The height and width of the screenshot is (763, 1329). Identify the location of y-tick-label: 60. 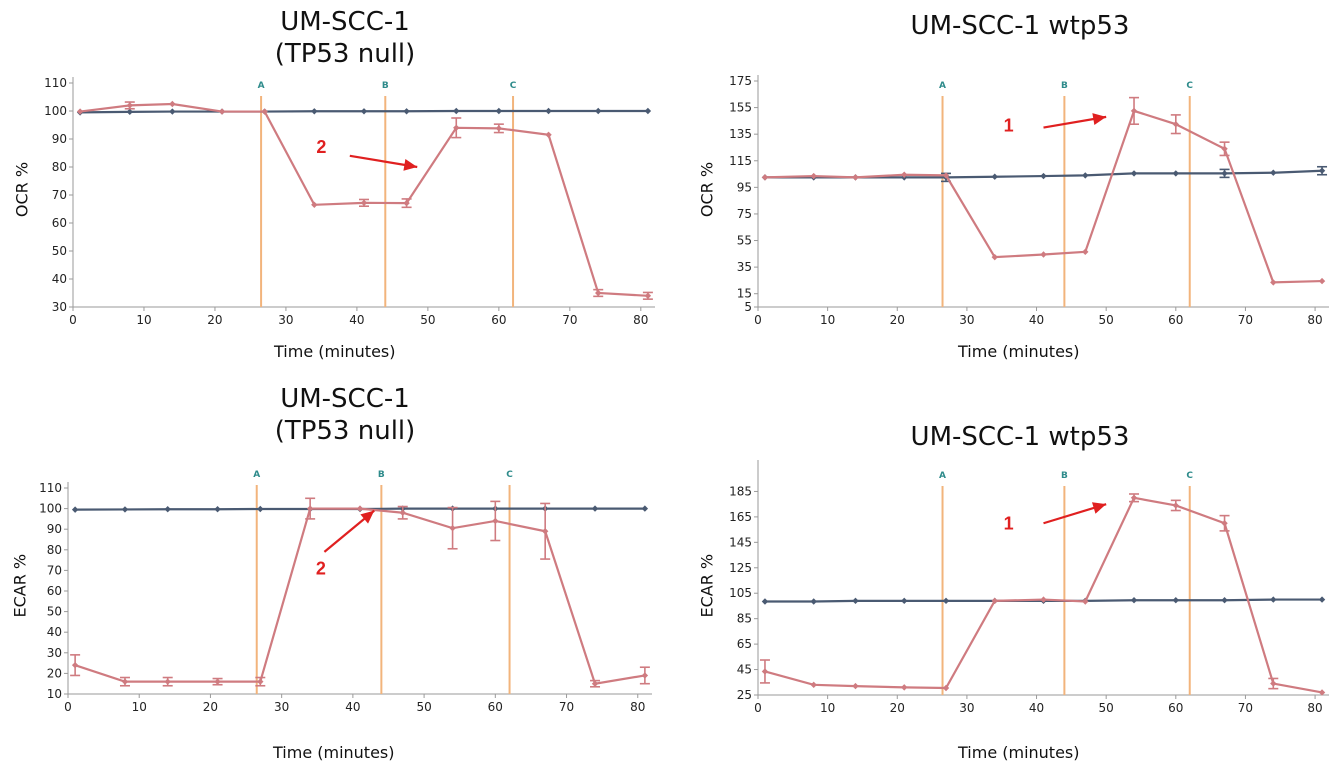
(59, 223).